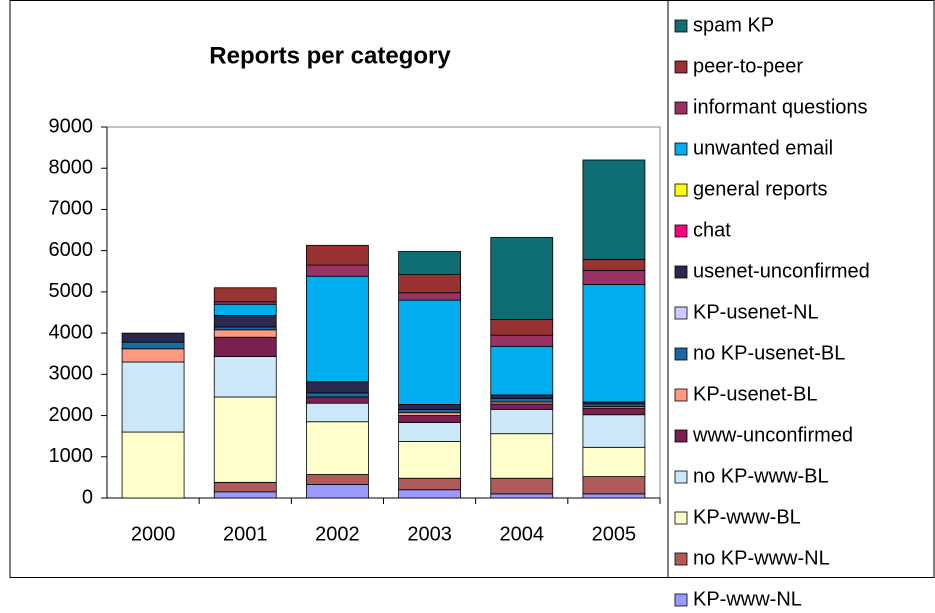 This screenshot has height=613, width=935. I want to click on y-tick-label: 9000, so click(71, 126).